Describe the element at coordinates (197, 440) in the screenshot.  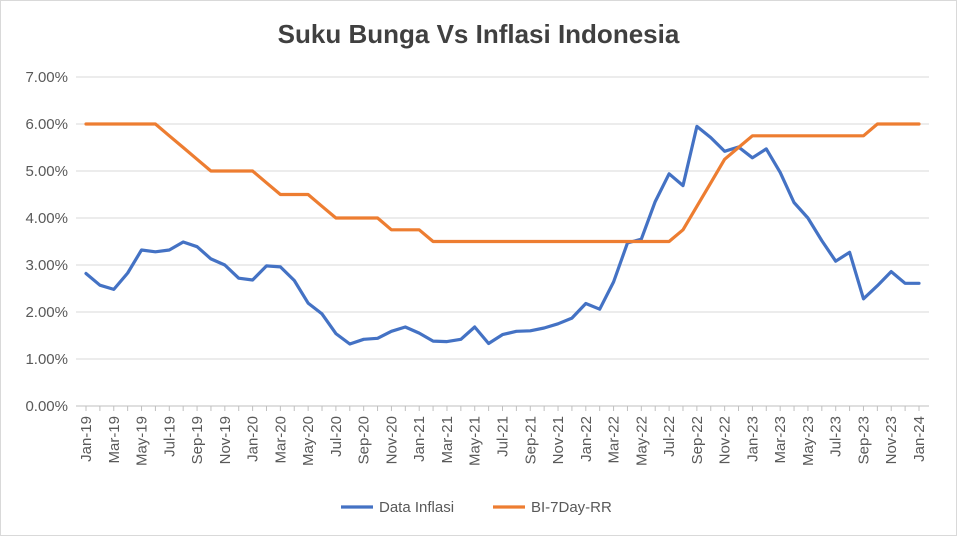
I see `x-tick-label: Sep-19` at that location.